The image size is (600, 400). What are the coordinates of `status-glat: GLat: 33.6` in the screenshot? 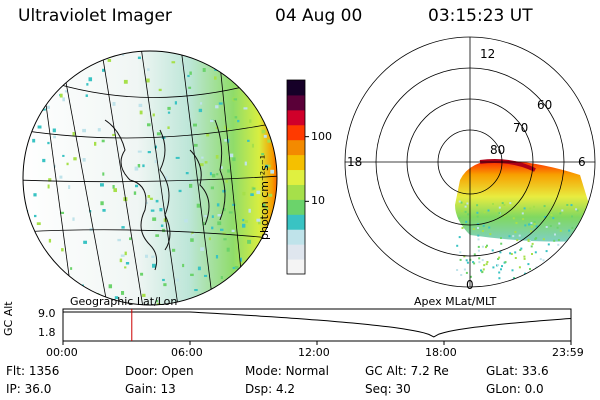 It's located at (517, 371).